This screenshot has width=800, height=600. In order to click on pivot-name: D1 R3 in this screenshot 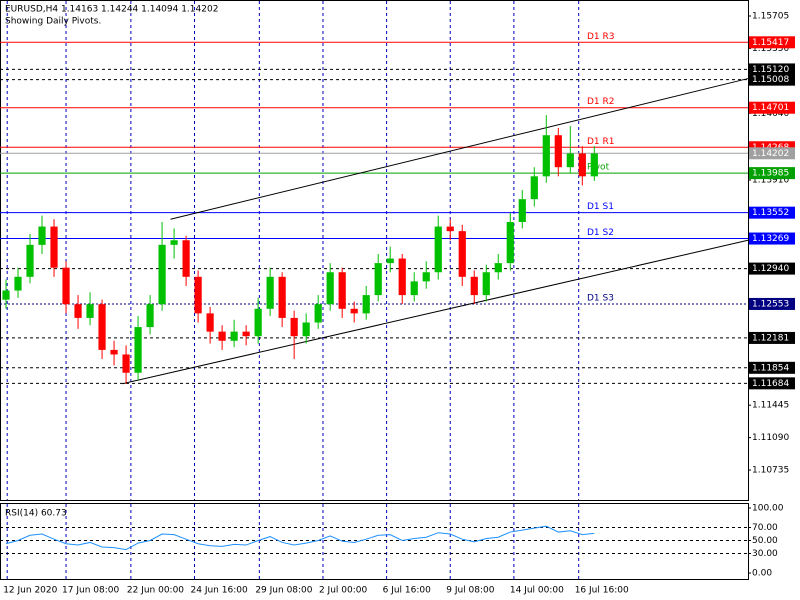, I will do `click(601, 37)`.